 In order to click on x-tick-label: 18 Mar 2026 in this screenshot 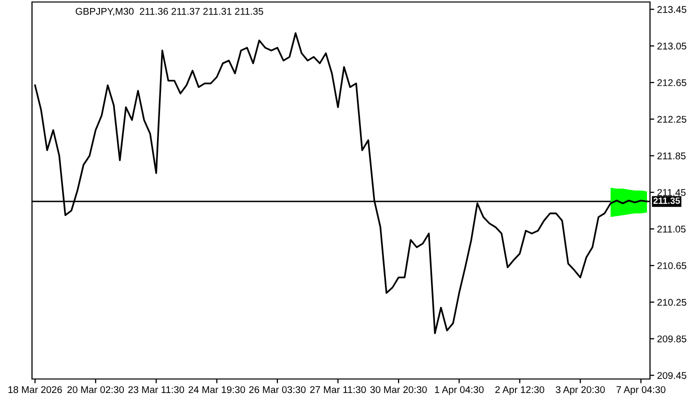, I will do `click(35, 390)`.